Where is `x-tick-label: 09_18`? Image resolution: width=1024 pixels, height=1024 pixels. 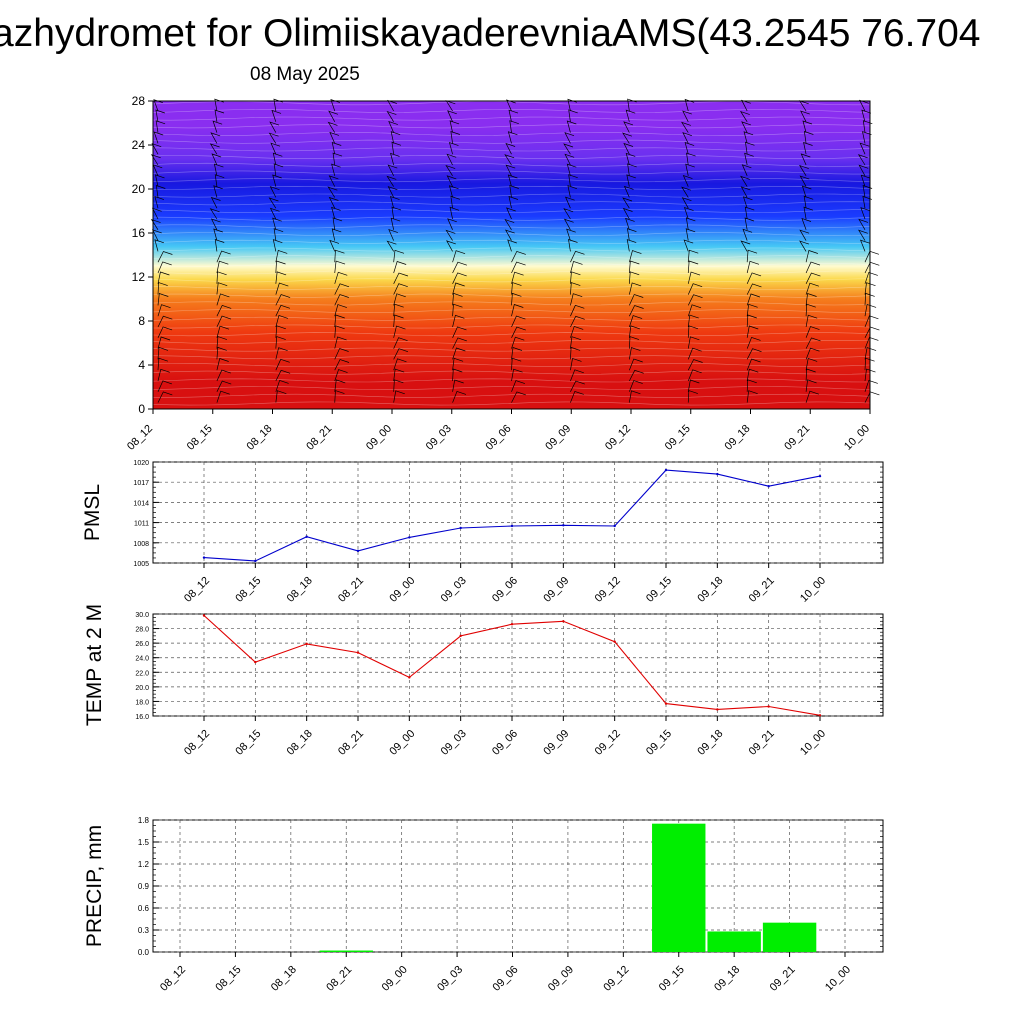
x-tick-label: 09_18 is located at coordinates (710, 590).